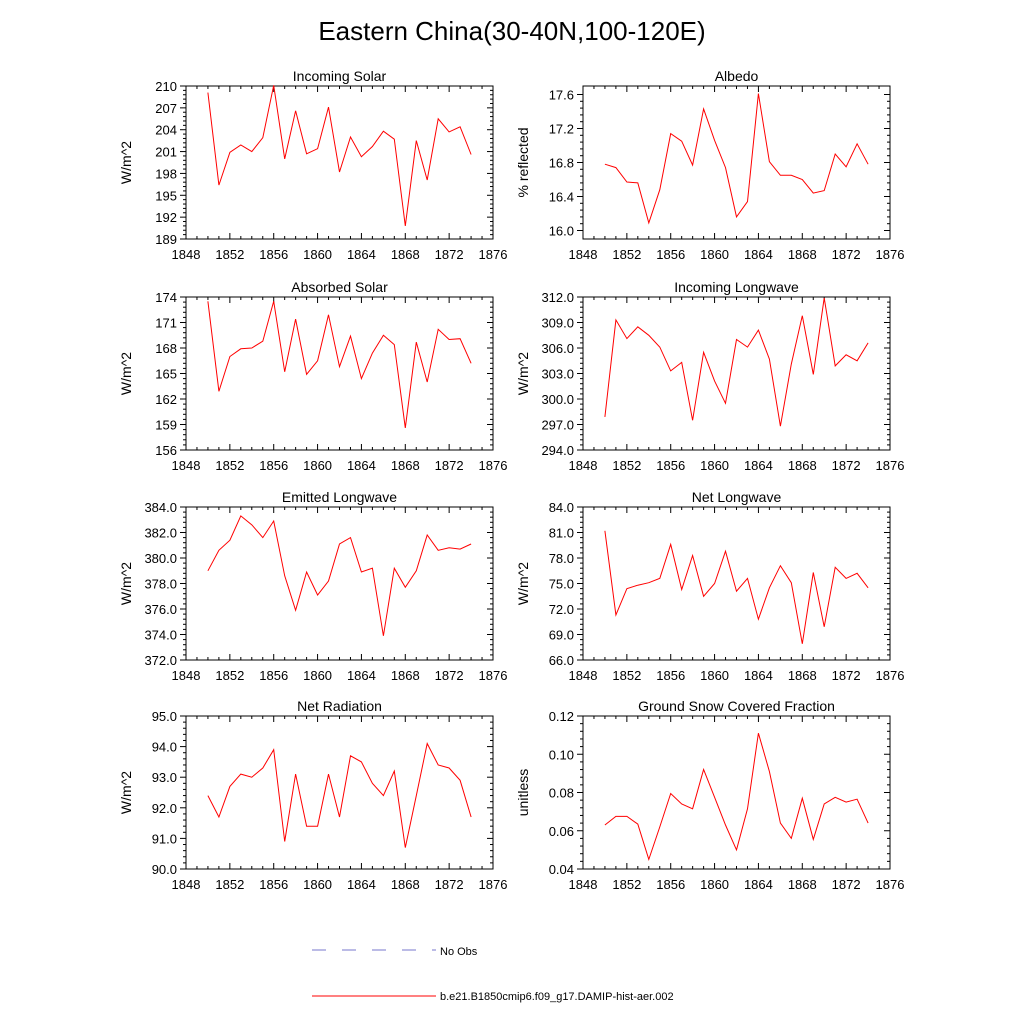  Describe the element at coordinates (164, 869) in the screenshot. I see `y-tick-label: 90.0` at that location.